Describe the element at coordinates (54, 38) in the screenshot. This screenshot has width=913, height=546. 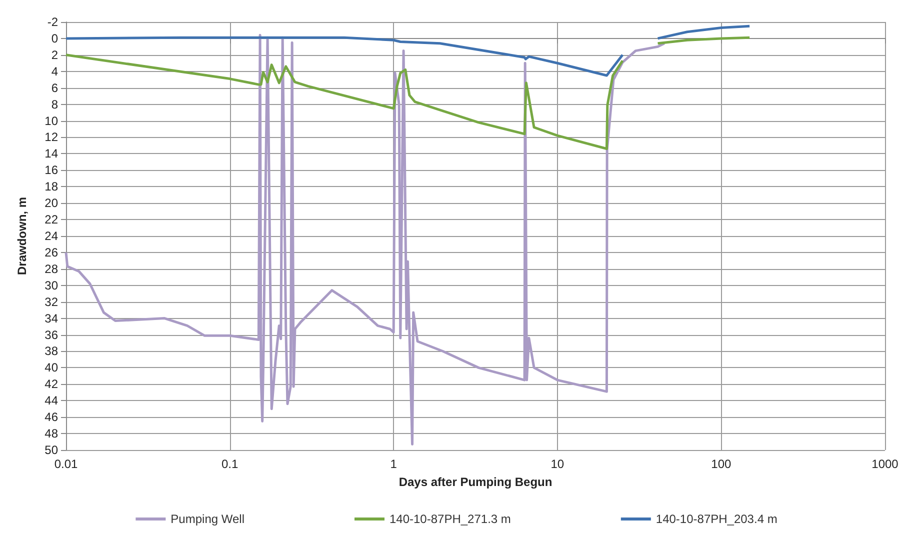
I see `y-tick-label: 0` at that location.